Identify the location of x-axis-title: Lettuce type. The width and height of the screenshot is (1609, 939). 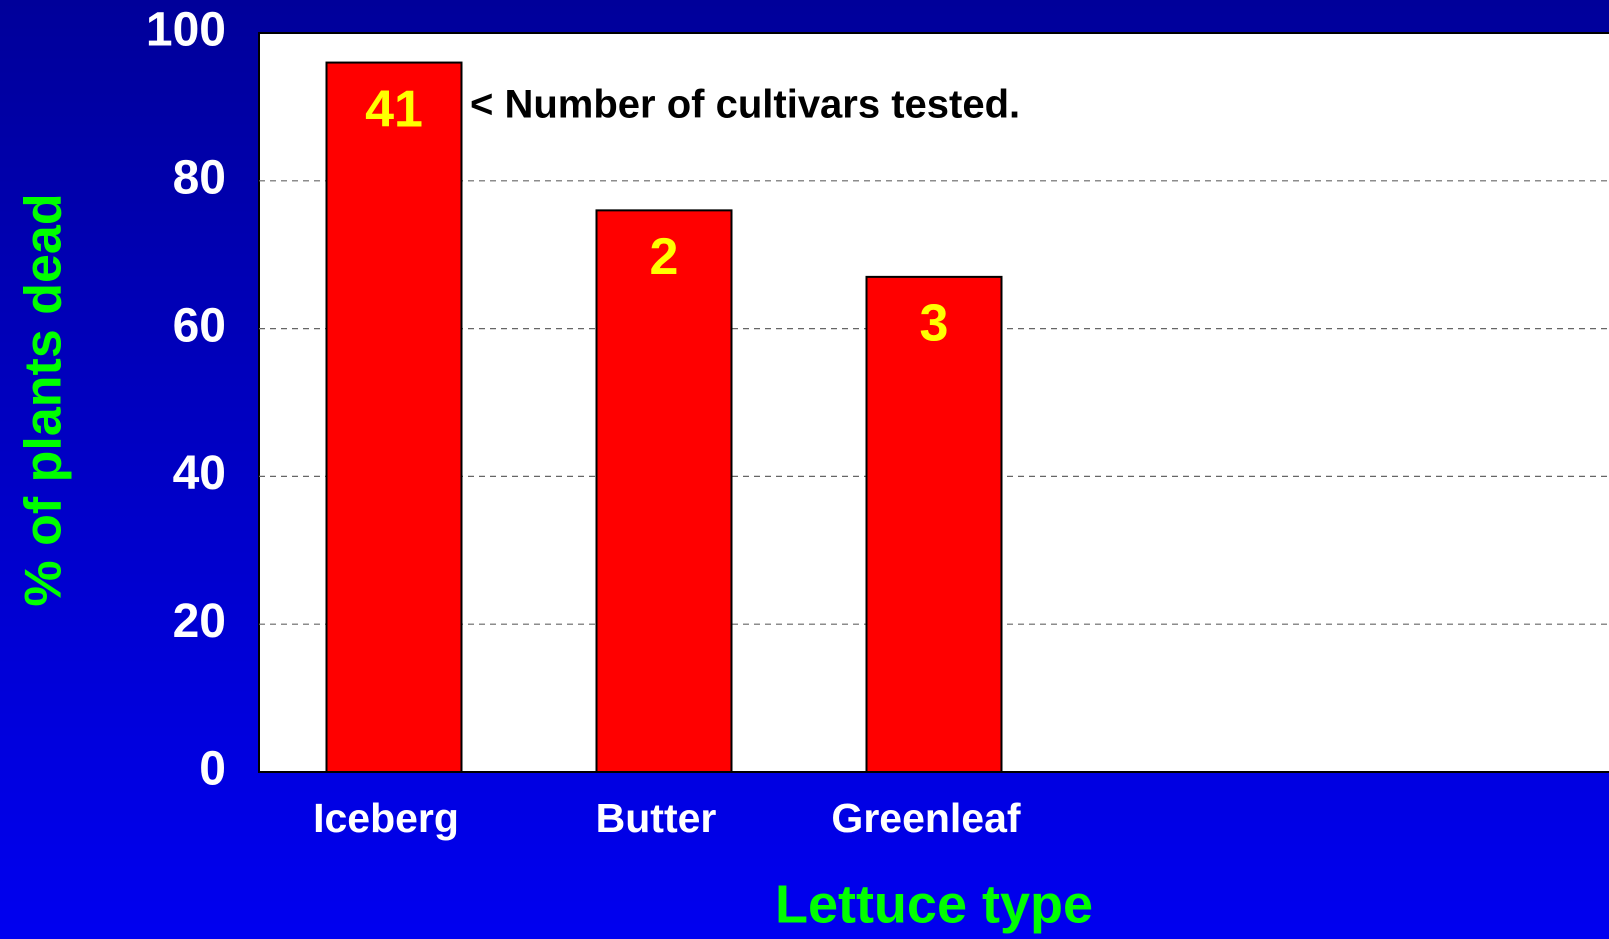
(934, 904).